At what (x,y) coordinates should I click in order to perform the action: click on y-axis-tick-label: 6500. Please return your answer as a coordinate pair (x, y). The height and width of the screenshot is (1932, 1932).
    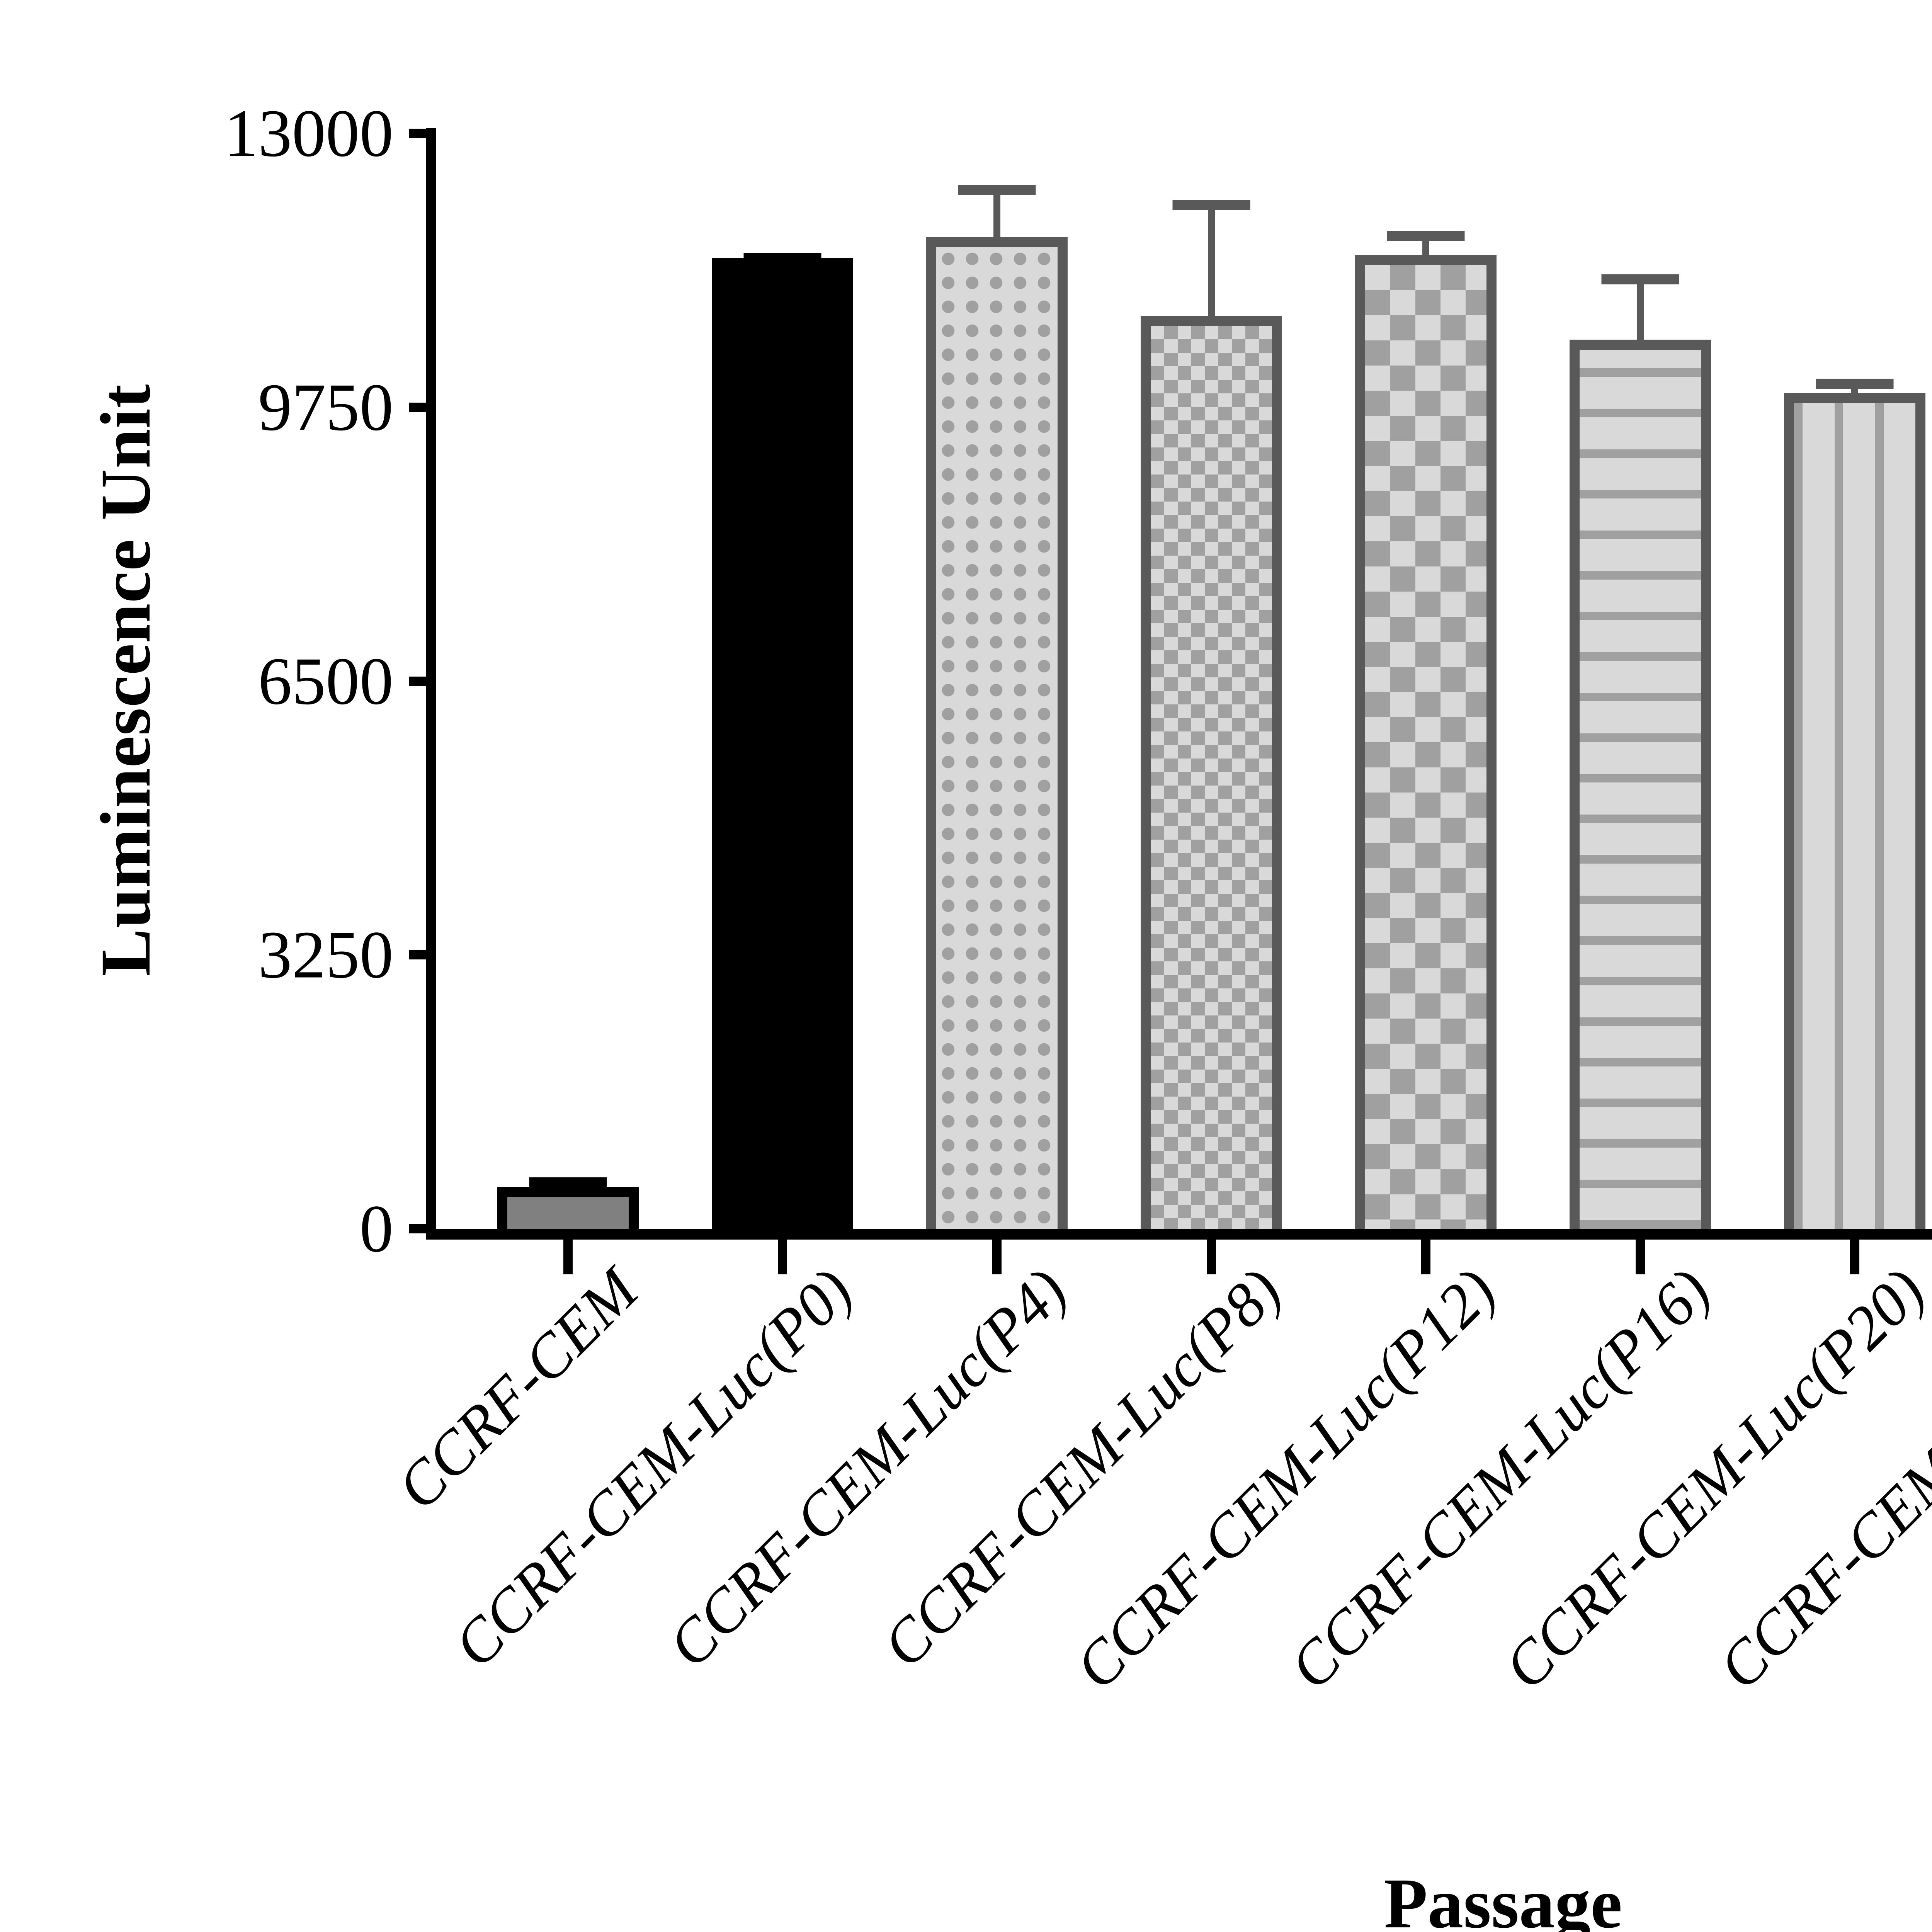
    Looking at the image, I should click on (326, 681).